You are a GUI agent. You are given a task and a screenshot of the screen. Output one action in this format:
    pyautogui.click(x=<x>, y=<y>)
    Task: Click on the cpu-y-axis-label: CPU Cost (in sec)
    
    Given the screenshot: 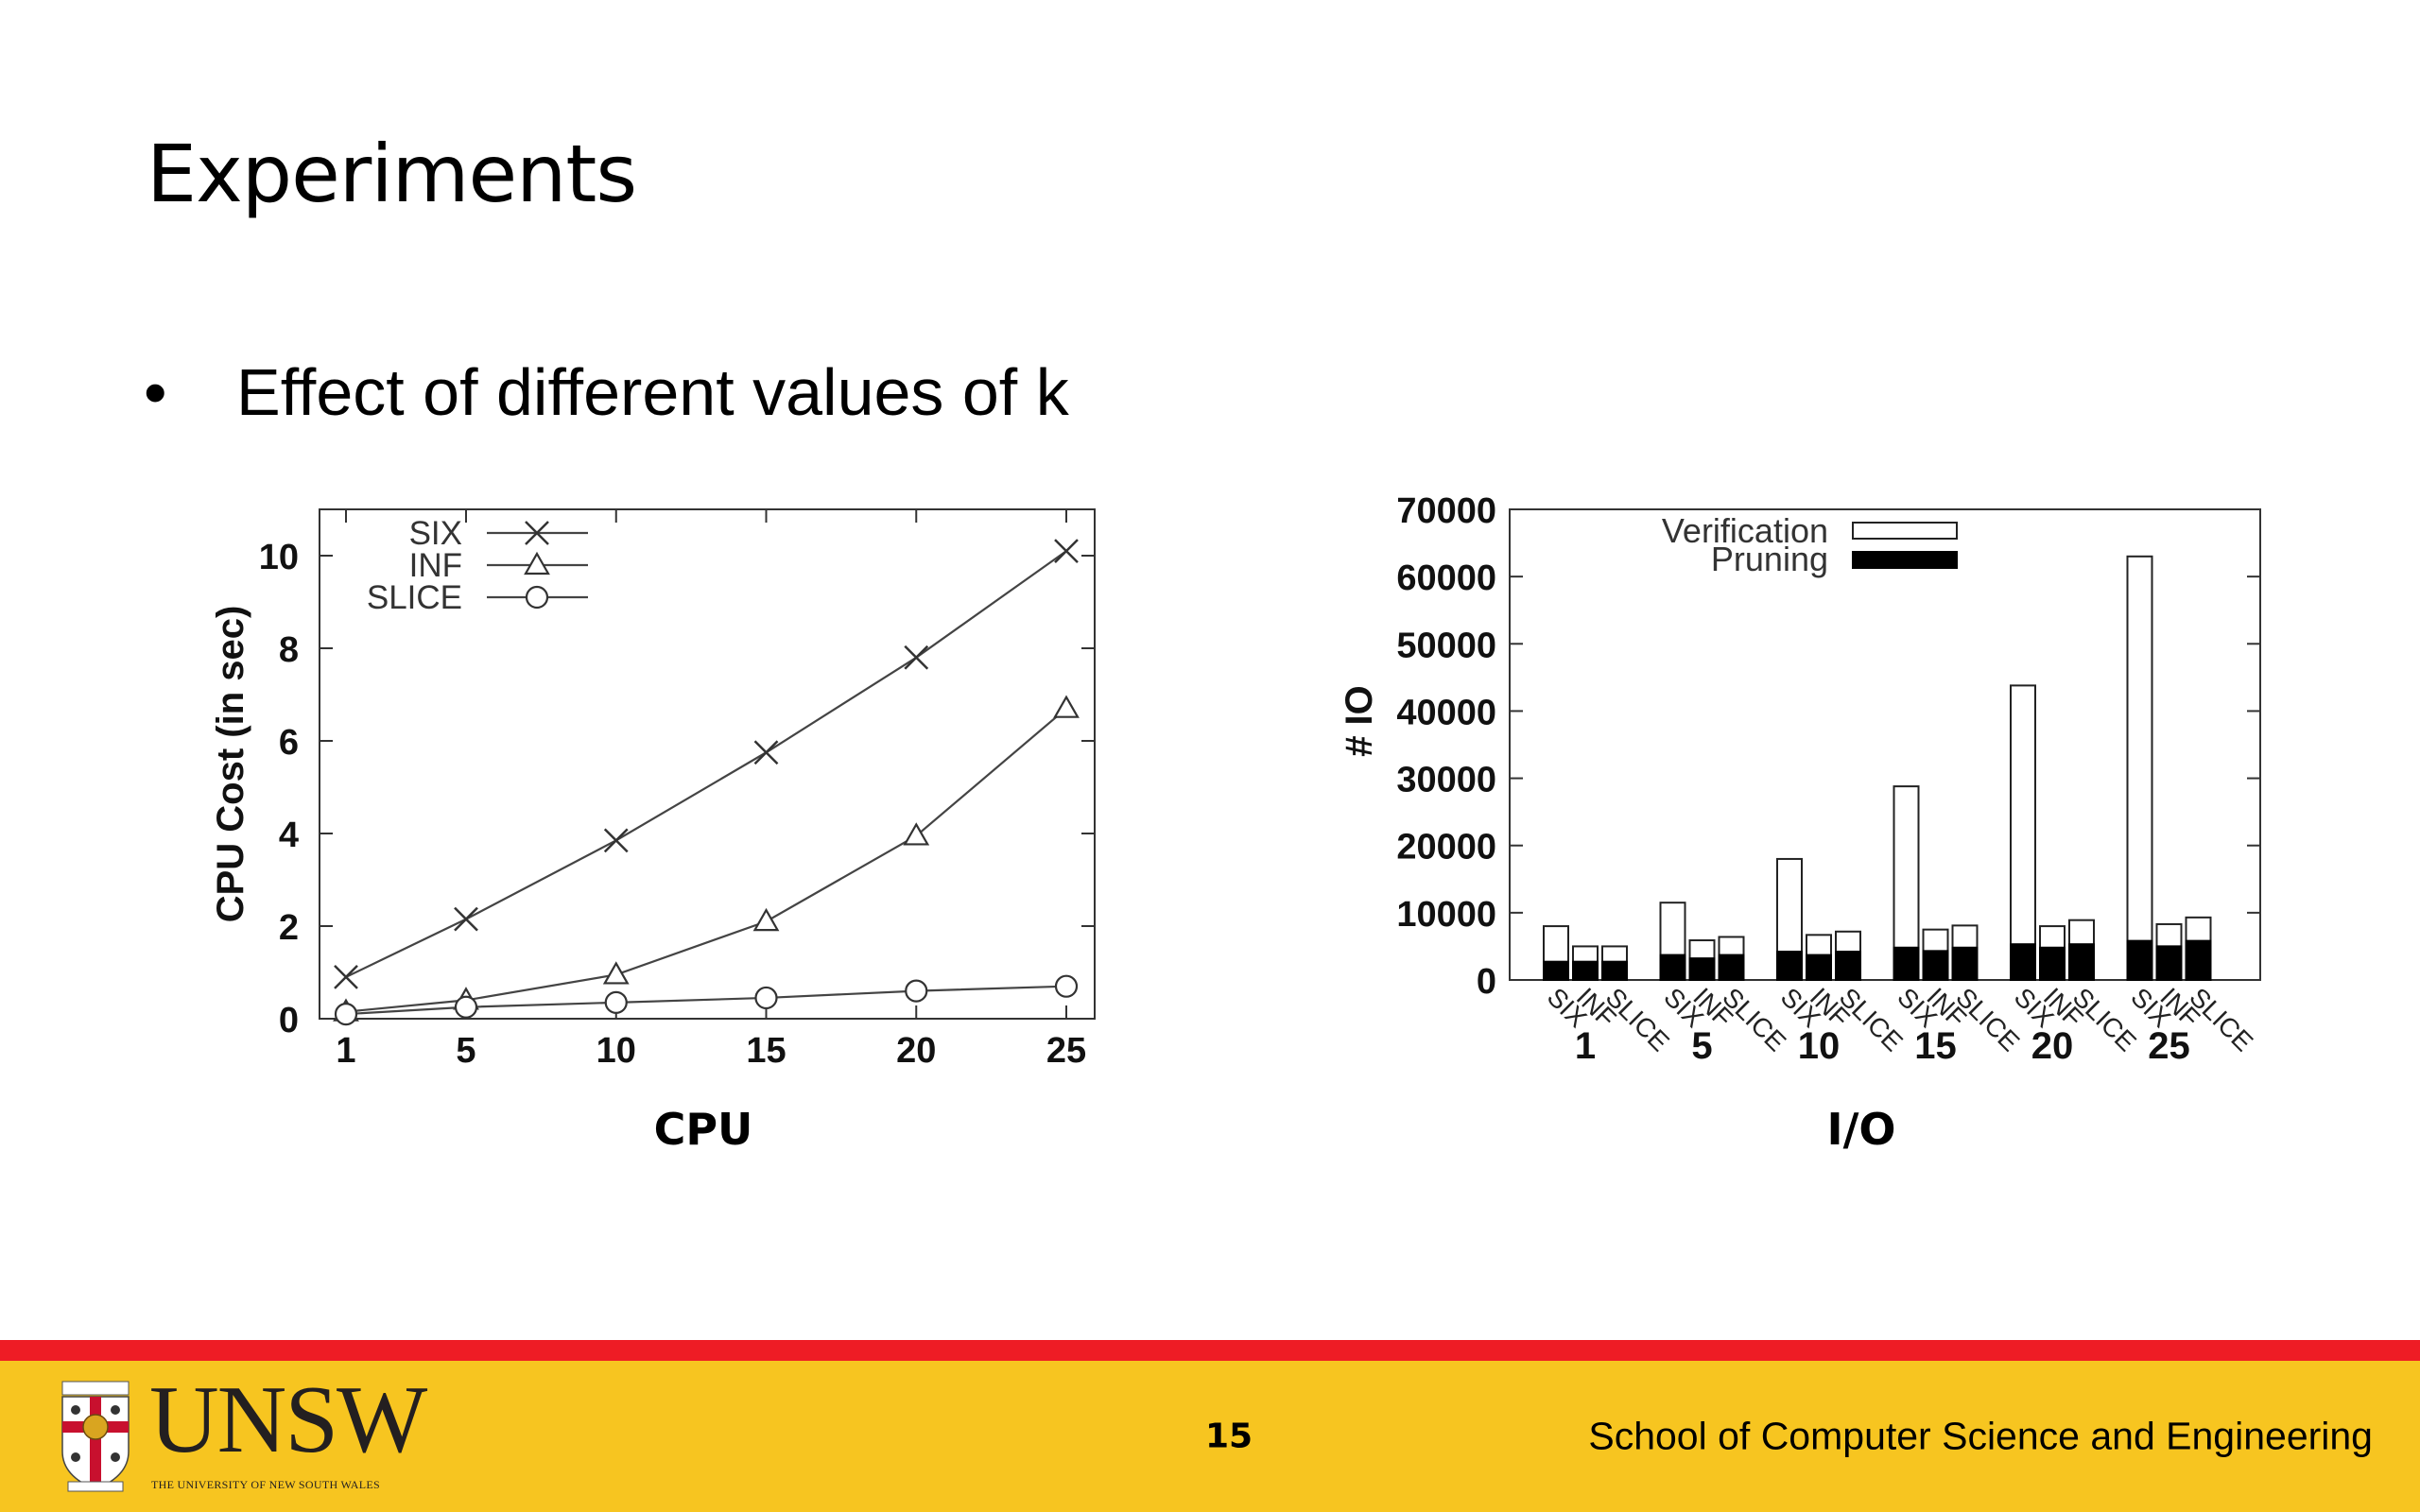 What is the action you would take?
    pyautogui.click(x=230, y=764)
    